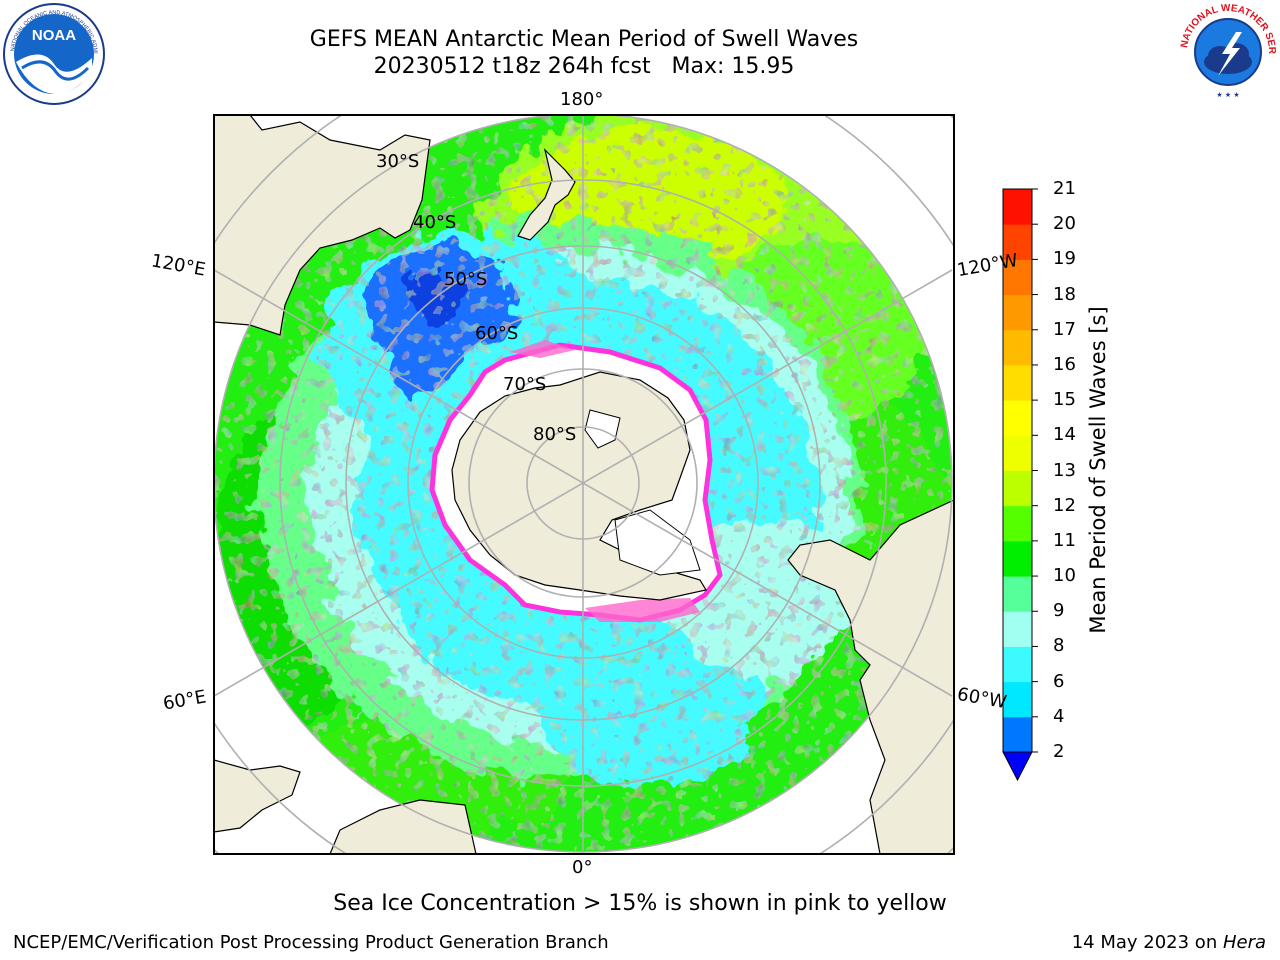 Image resolution: width=1280 pixels, height=960 pixels. Describe the element at coordinates (1064, 505) in the screenshot. I see `colorbar-tick-label: 12` at that location.